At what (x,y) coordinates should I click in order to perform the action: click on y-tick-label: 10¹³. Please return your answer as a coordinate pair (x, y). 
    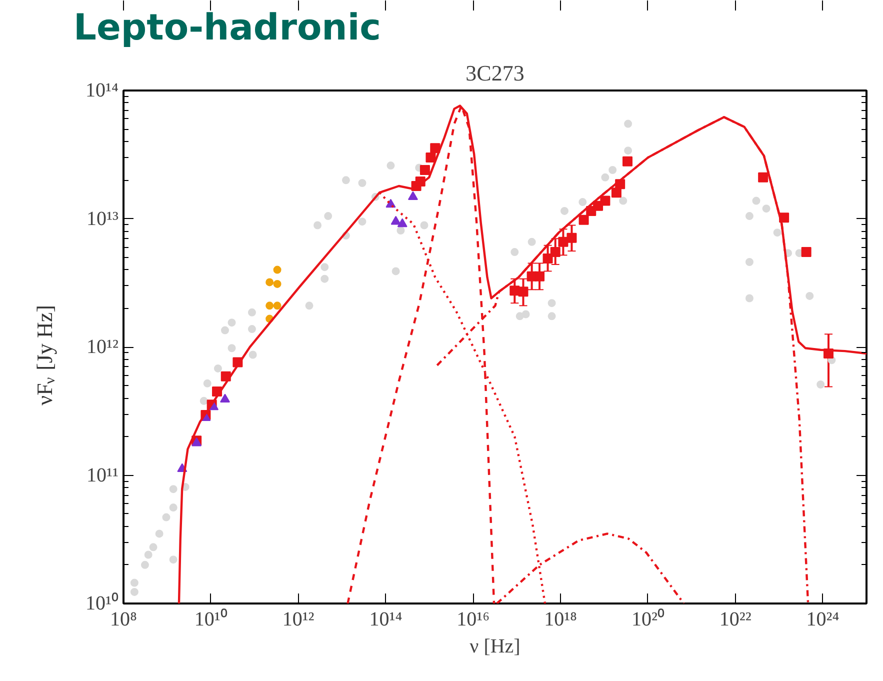
    Looking at the image, I should click on (102, 219).